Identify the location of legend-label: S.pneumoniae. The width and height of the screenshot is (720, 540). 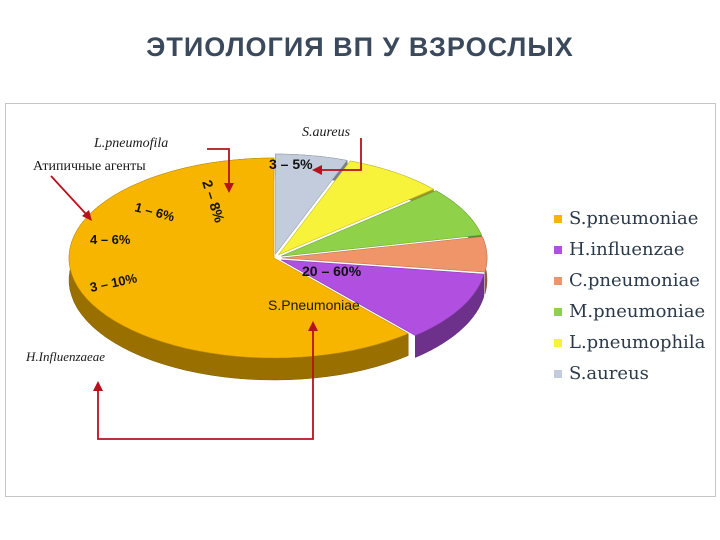
(633, 218).